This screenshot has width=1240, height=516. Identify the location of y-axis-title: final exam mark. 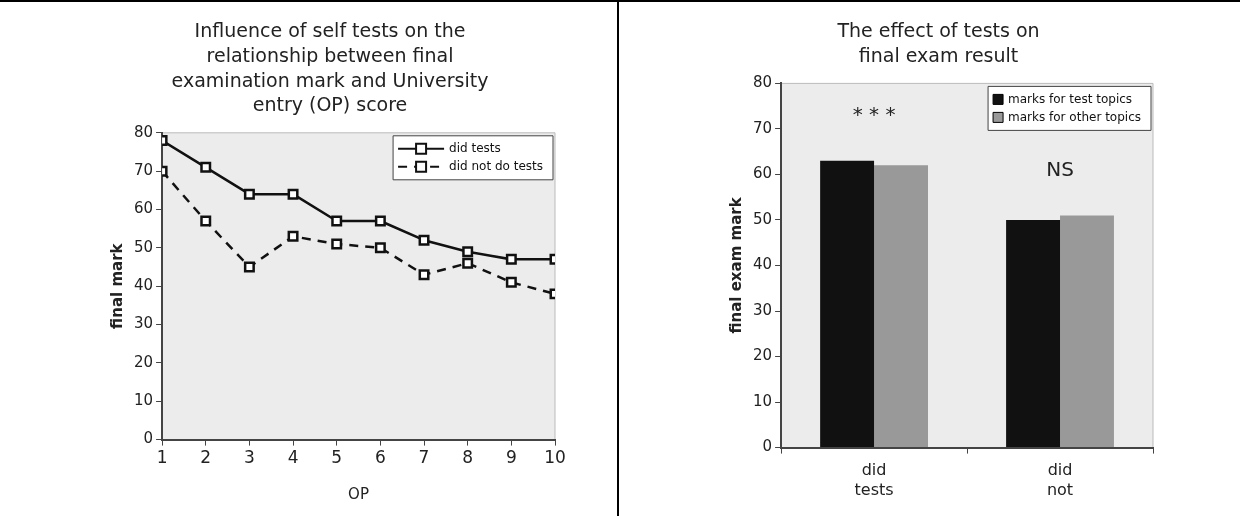
(735, 265).